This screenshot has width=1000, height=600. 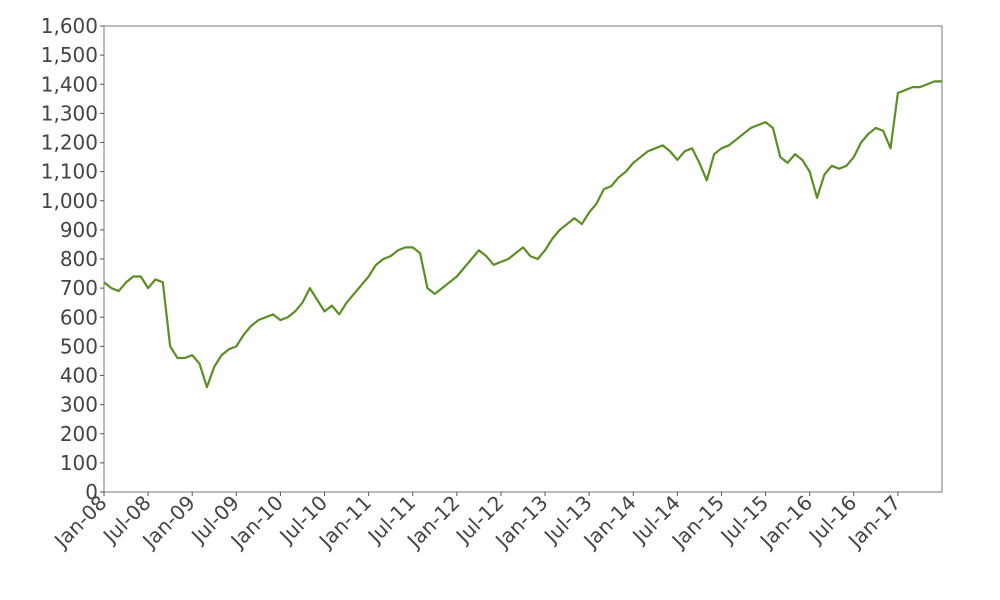 I want to click on y-tick-label: 300, so click(x=79, y=405).